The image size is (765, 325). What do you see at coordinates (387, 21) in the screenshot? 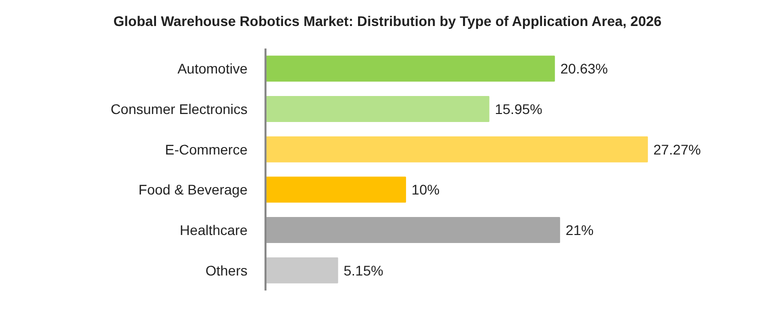
I see `chart-title: Global Warehouse Robotics Market: Distribution by Type of Application Area, 2026` at bounding box center [387, 21].